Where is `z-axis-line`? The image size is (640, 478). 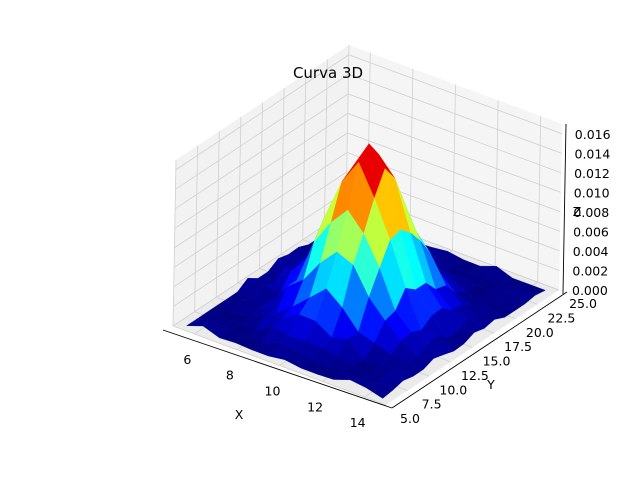 z-axis-line is located at coordinates (564, 209).